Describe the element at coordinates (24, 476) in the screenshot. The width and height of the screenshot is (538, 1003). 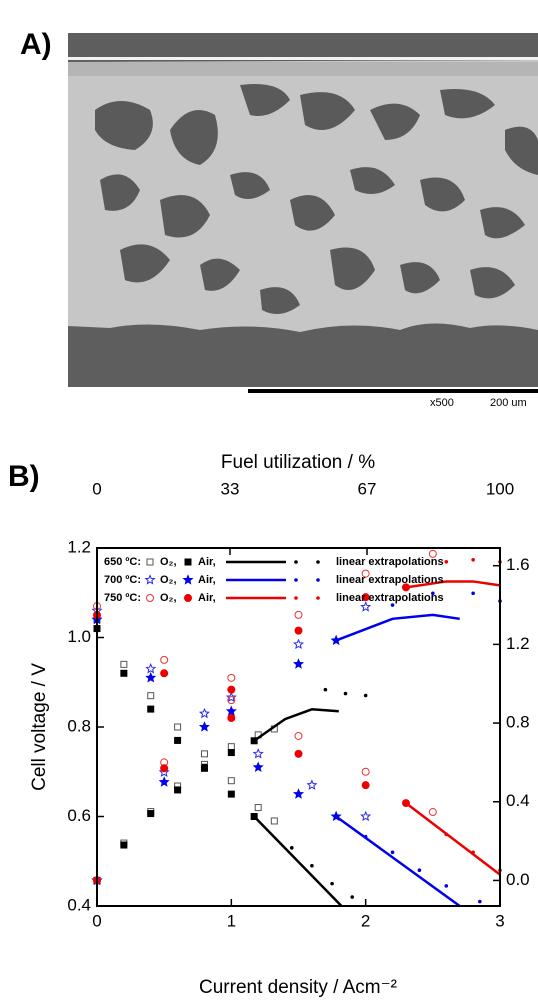
I see `panel-label: B)` at that location.